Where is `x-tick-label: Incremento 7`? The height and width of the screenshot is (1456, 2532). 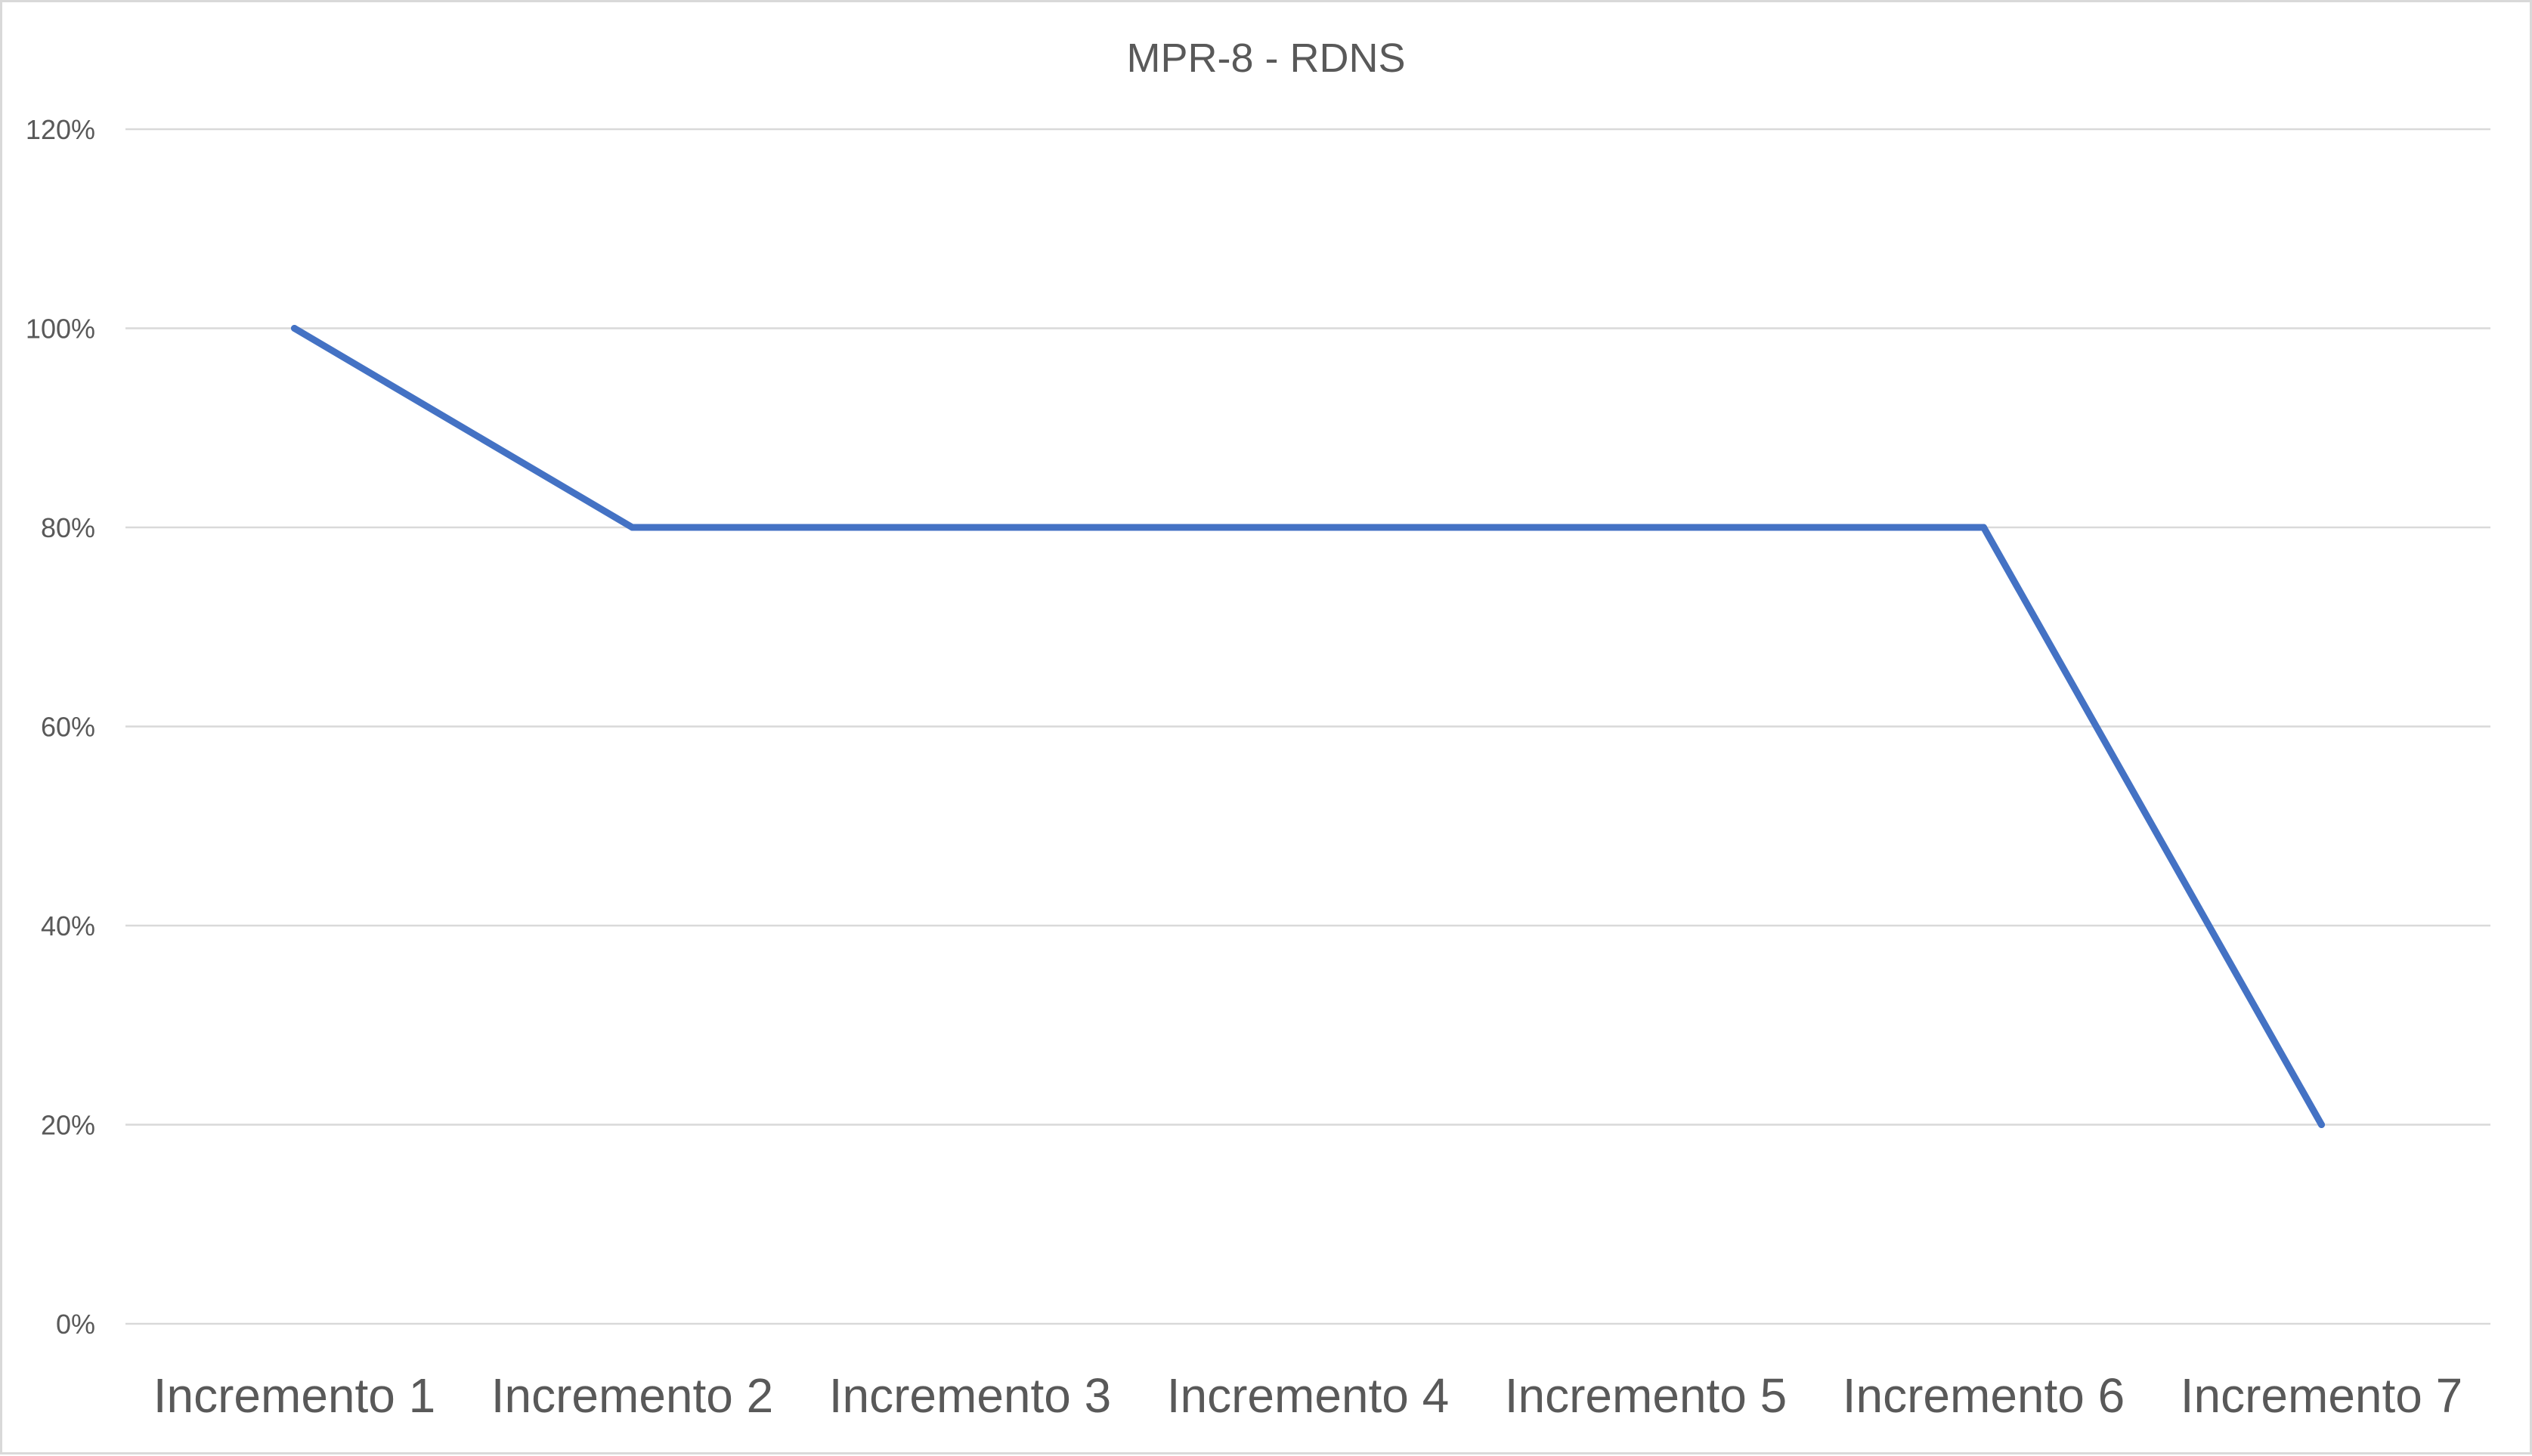
x-tick-label: Incremento 7 is located at coordinates (2322, 1395).